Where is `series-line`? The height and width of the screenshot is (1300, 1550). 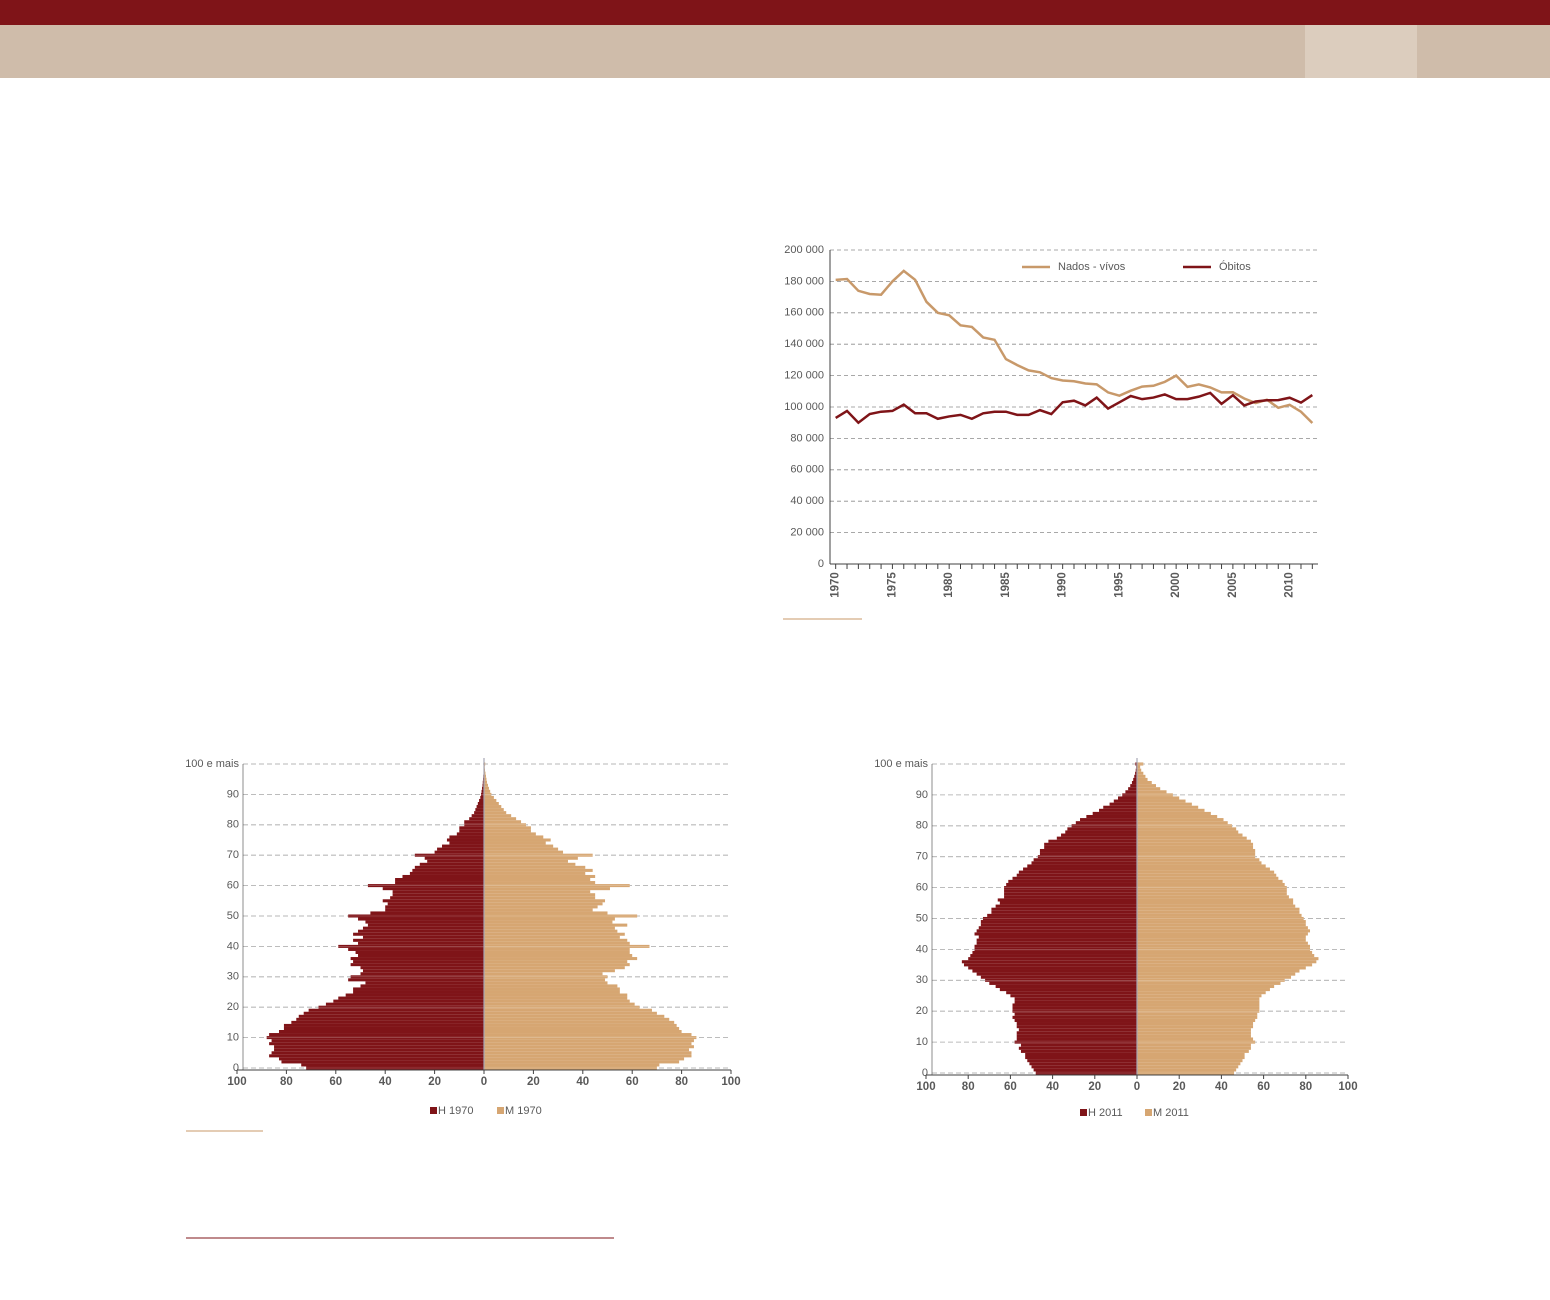 series-line is located at coordinates (1074, 346).